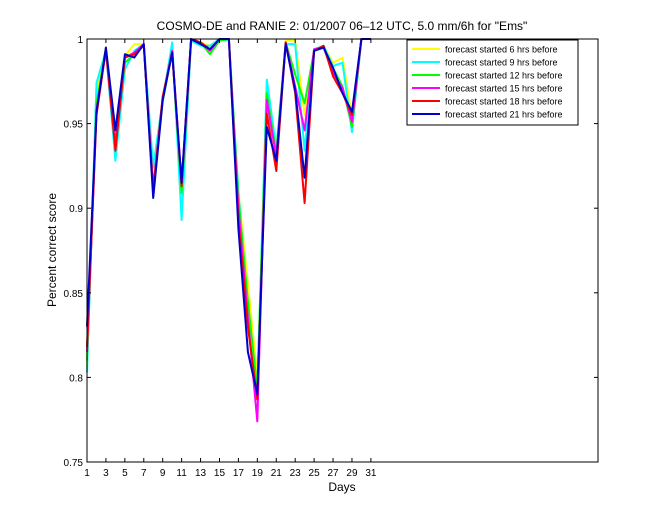  I want to click on x-tick-label: 17, so click(239, 473).